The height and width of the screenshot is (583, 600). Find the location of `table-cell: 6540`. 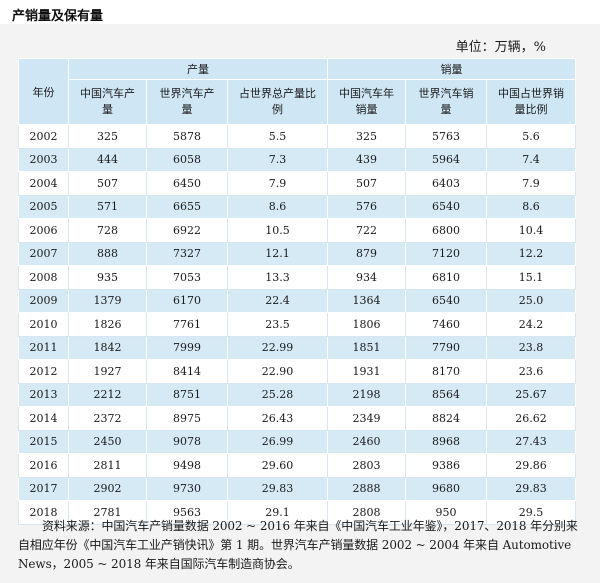

table-cell: 6540 is located at coordinates (446, 206).